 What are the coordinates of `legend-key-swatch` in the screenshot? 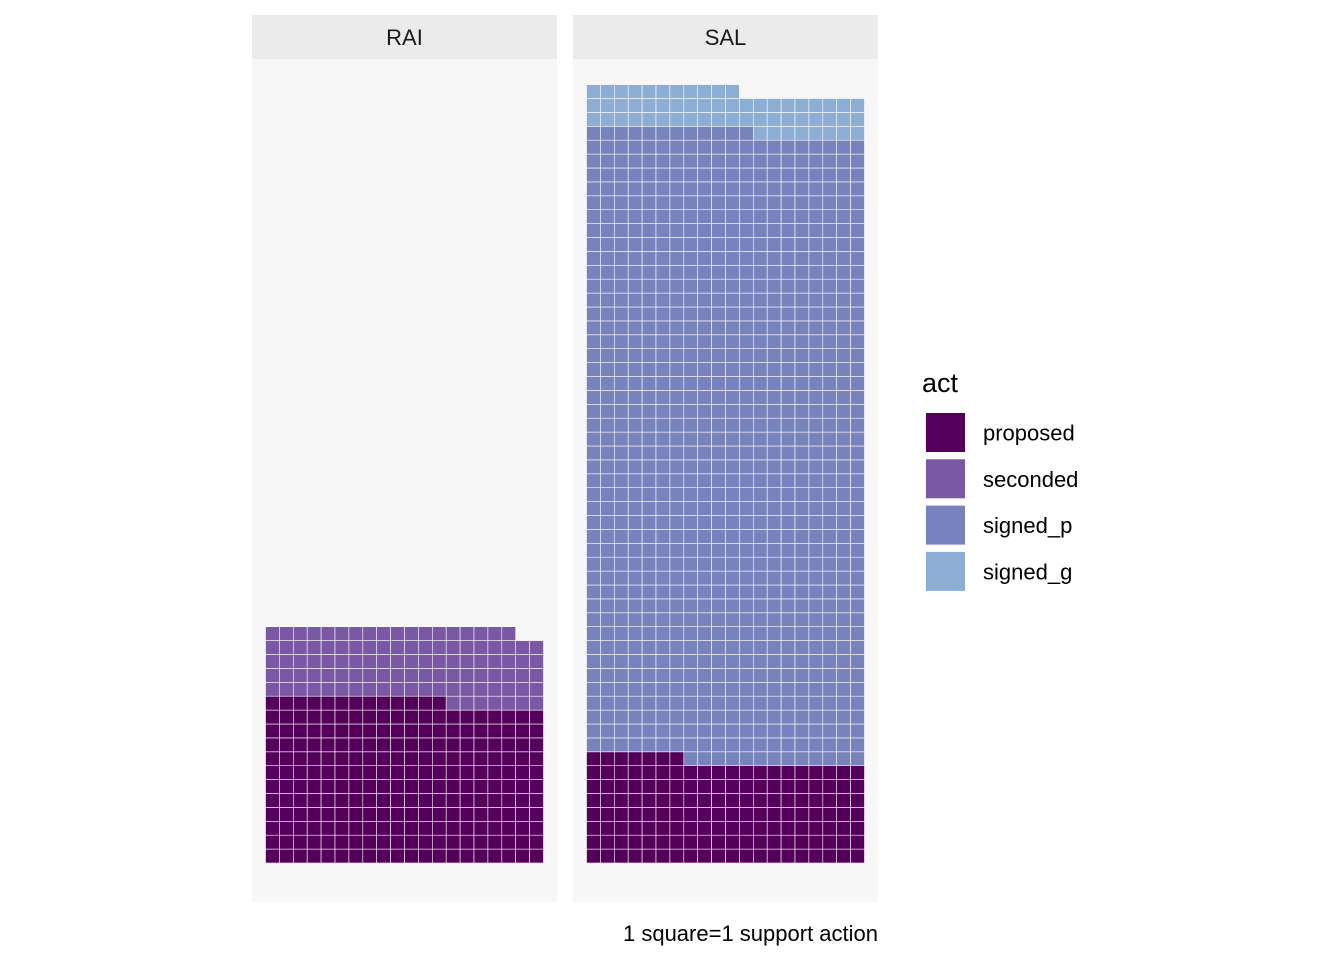 It's located at (945, 432).